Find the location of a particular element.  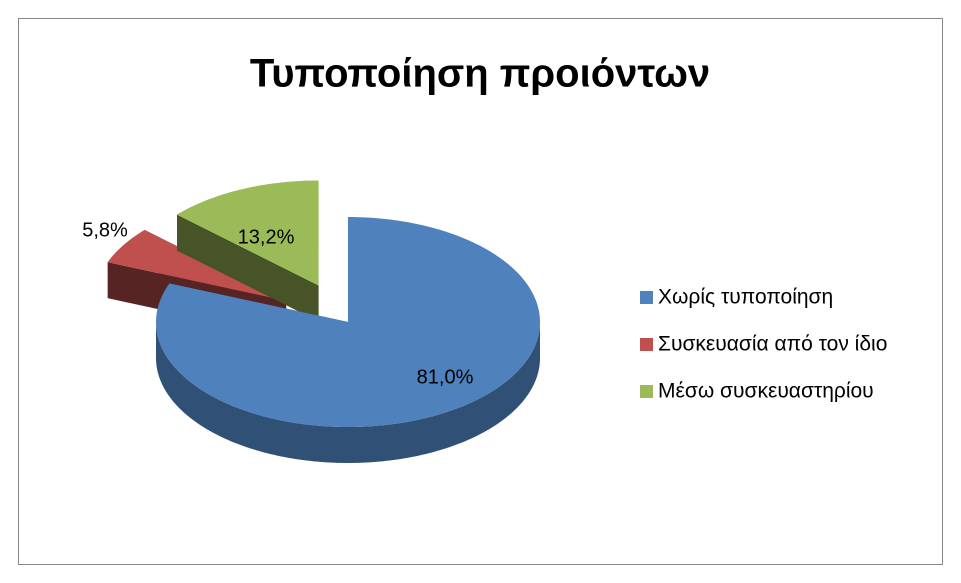

slice-face is located at coordinates (248, 268).